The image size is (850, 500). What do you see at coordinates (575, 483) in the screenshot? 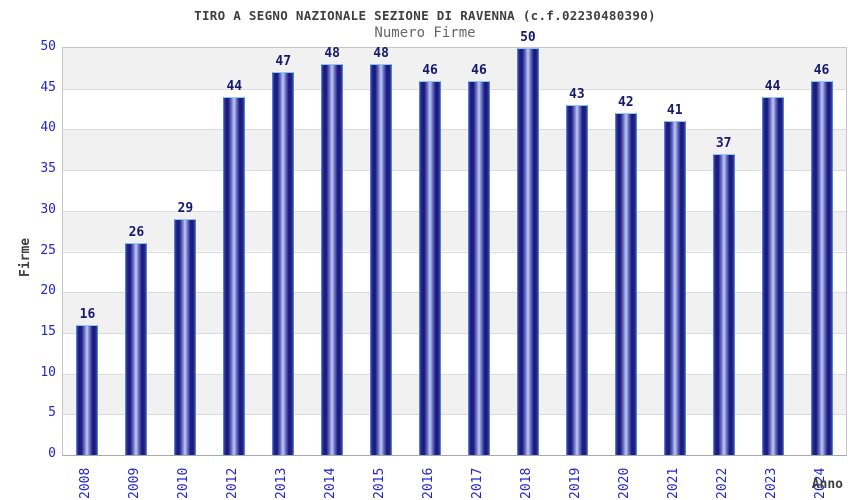
I see `x-tick-label: 2019` at bounding box center [575, 483].